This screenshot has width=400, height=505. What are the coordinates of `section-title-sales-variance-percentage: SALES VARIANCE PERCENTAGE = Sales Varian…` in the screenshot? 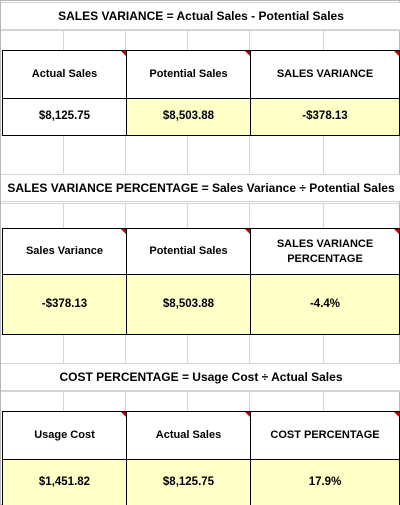 It's located at (200, 188).